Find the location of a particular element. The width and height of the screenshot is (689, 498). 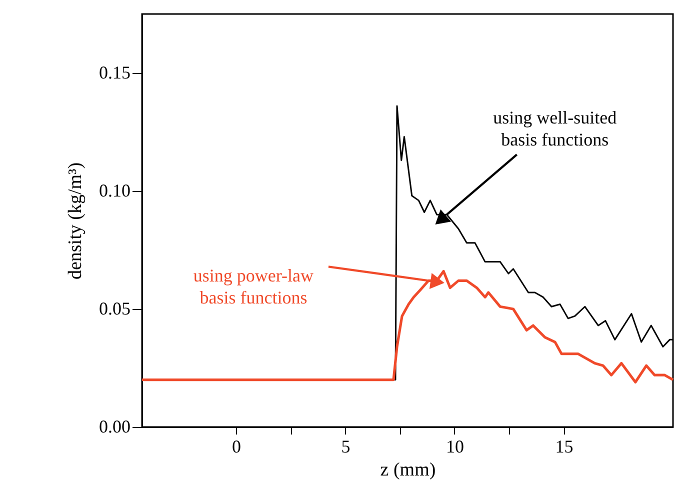

x-tick-label: 0 is located at coordinates (236, 446).